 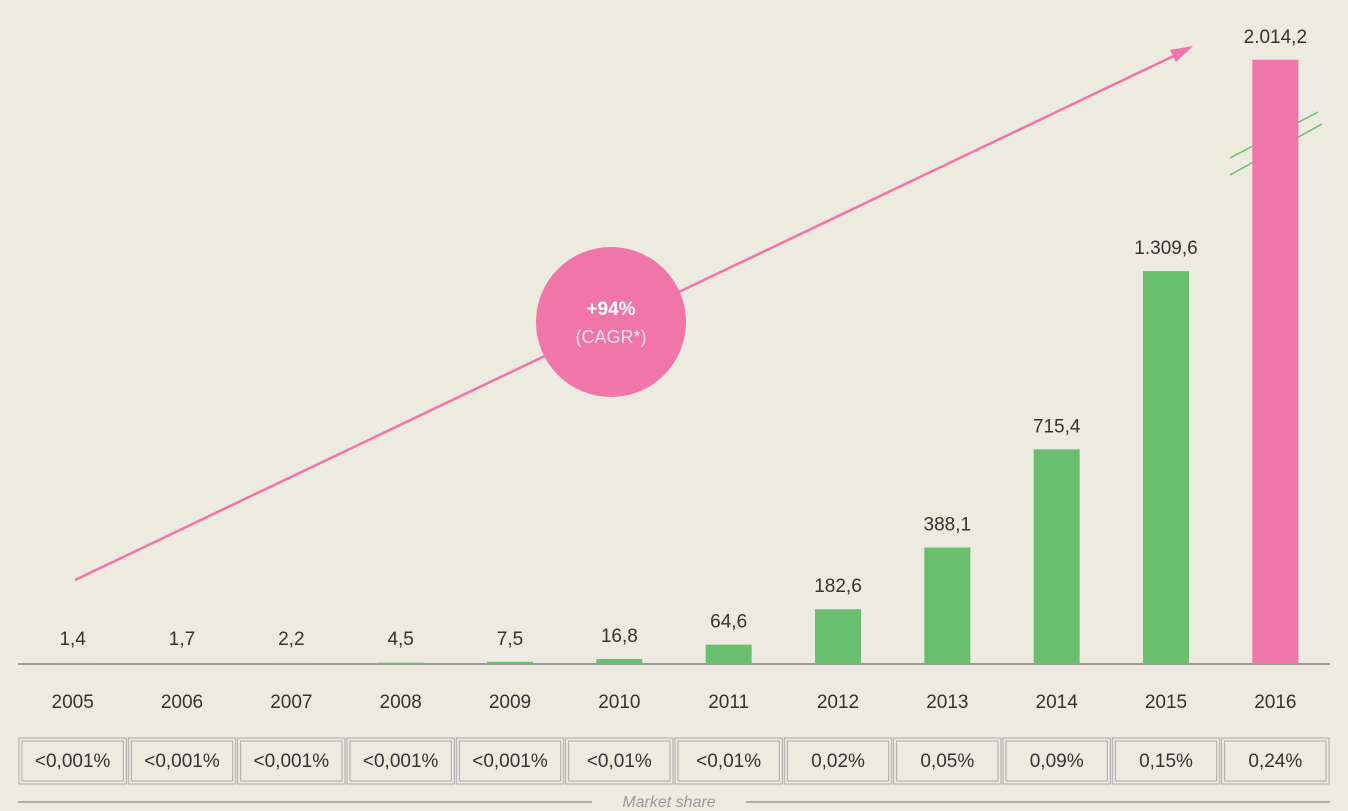 What do you see at coordinates (400, 639) in the screenshot?
I see `value-label: 4,5` at bounding box center [400, 639].